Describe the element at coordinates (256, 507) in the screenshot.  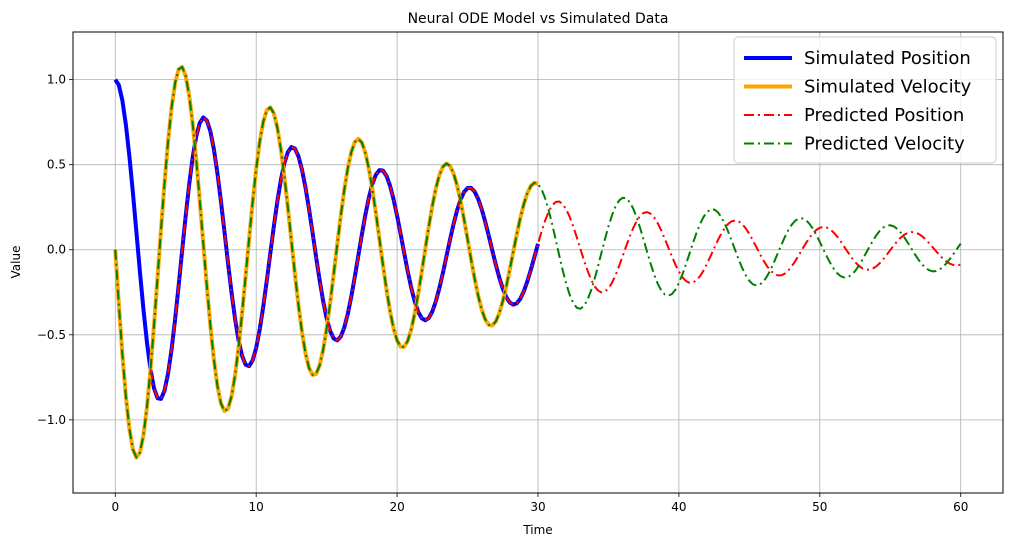
I see `x-tick-label: 10` at that location.